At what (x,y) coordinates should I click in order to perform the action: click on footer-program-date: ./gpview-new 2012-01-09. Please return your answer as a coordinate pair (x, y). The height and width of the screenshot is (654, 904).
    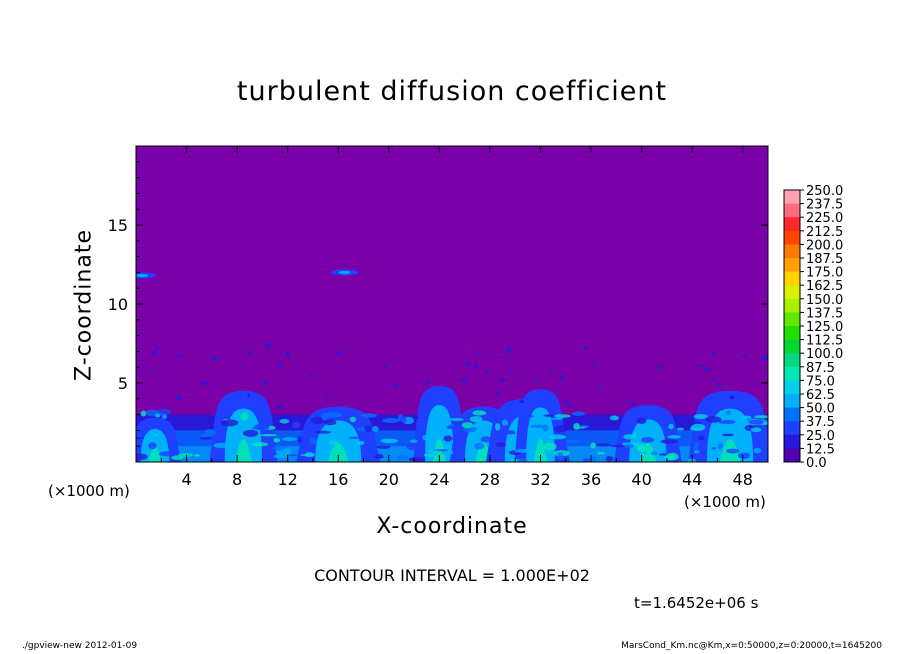
    Looking at the image, I should click on (80, 646).